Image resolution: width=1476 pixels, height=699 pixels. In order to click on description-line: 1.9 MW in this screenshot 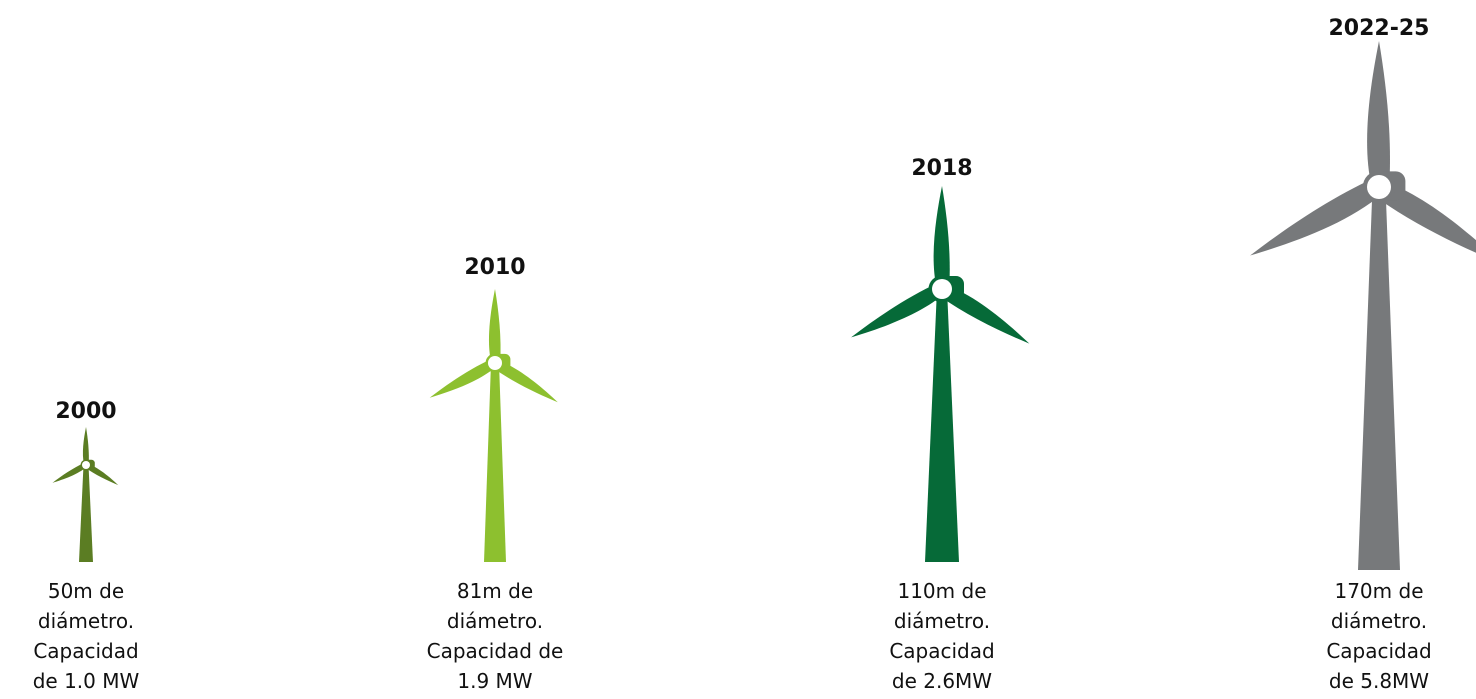, I will do `click(494, 681)`.